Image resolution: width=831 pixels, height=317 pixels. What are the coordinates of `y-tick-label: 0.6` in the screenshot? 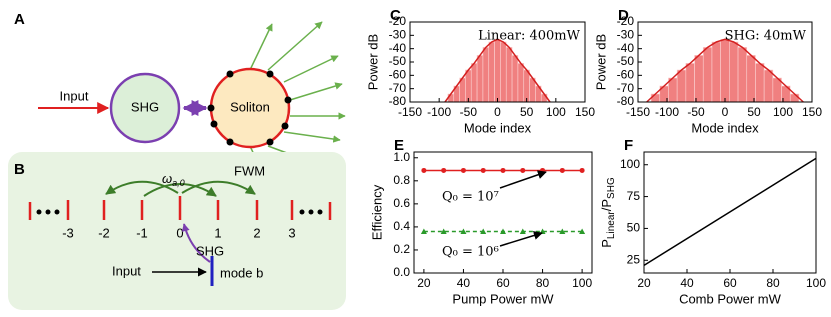 It's located at (401, 203).